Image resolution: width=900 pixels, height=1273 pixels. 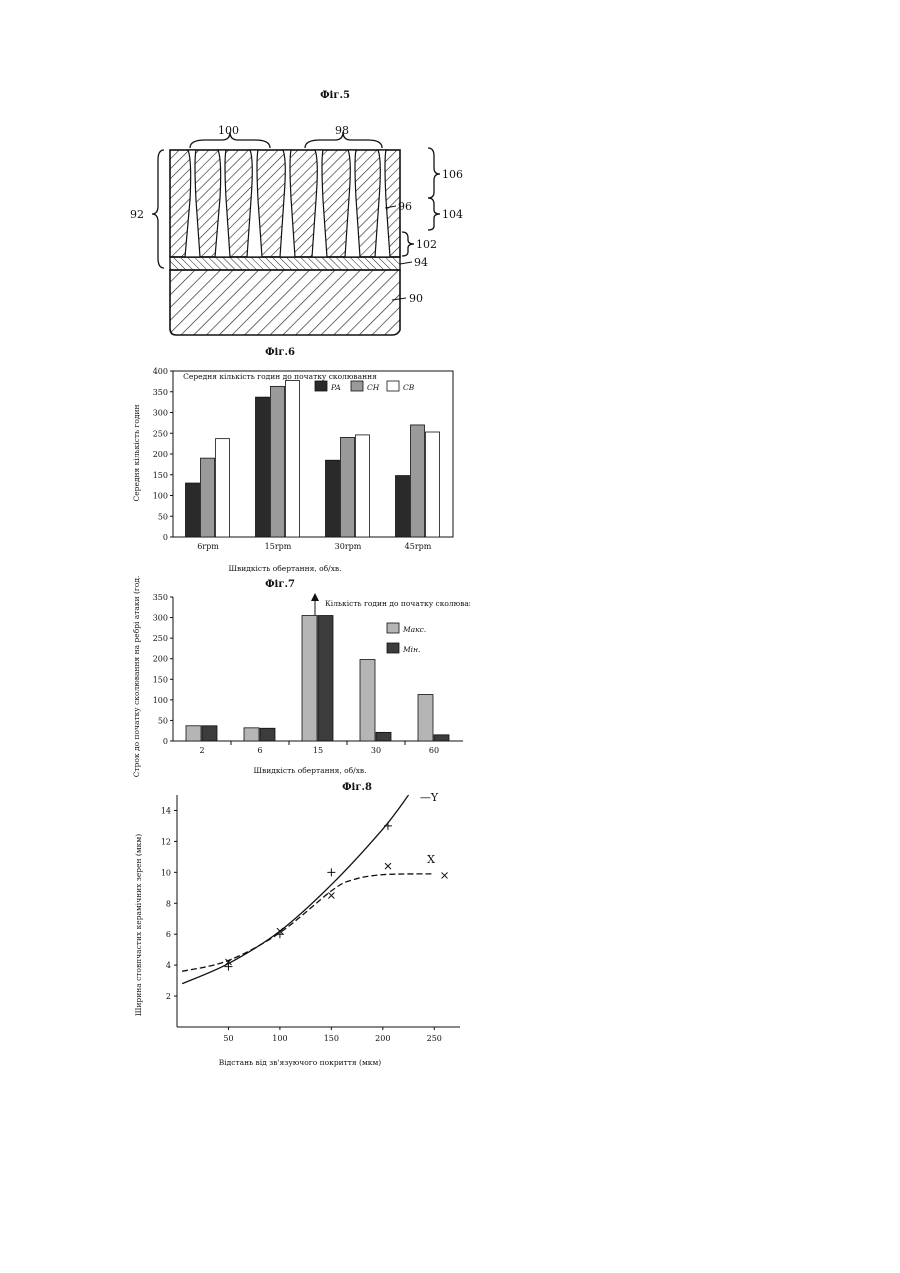 What do you see at coordinates (425, 718) in the screenshot?
I see `bar-Макс.-60` at bounding box center [425, 718].